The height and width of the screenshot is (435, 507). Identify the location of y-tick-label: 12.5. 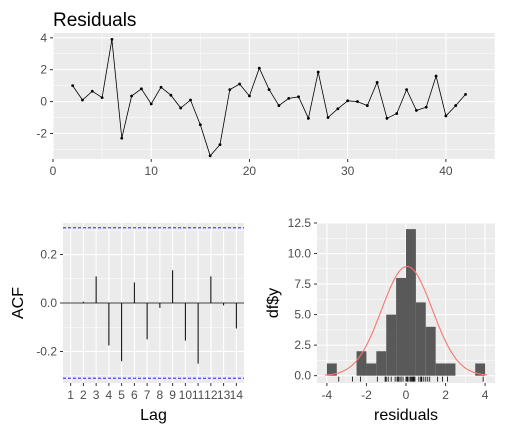
(300, 223).